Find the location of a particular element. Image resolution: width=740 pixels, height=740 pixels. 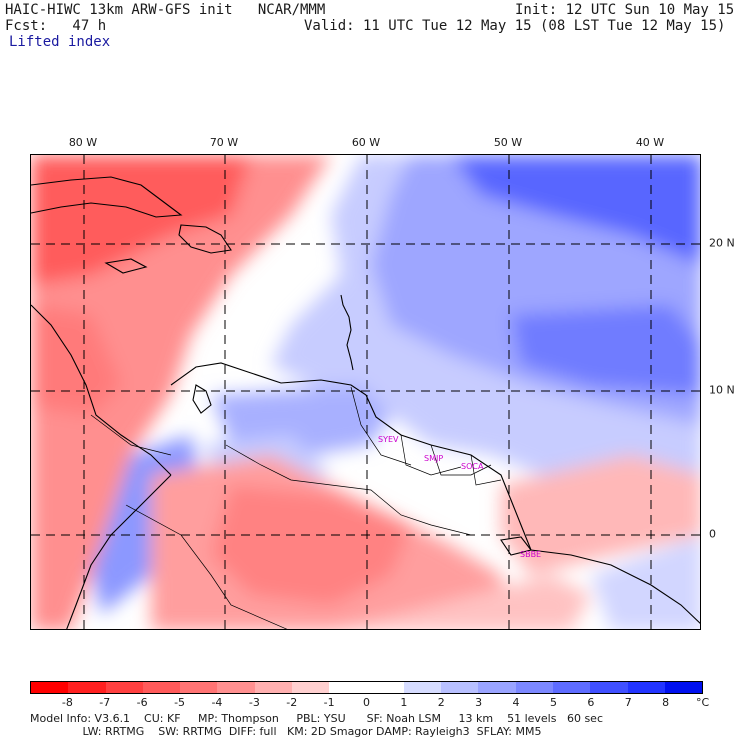

station-label-syev: SYEV is located at coordinates (388, 439).